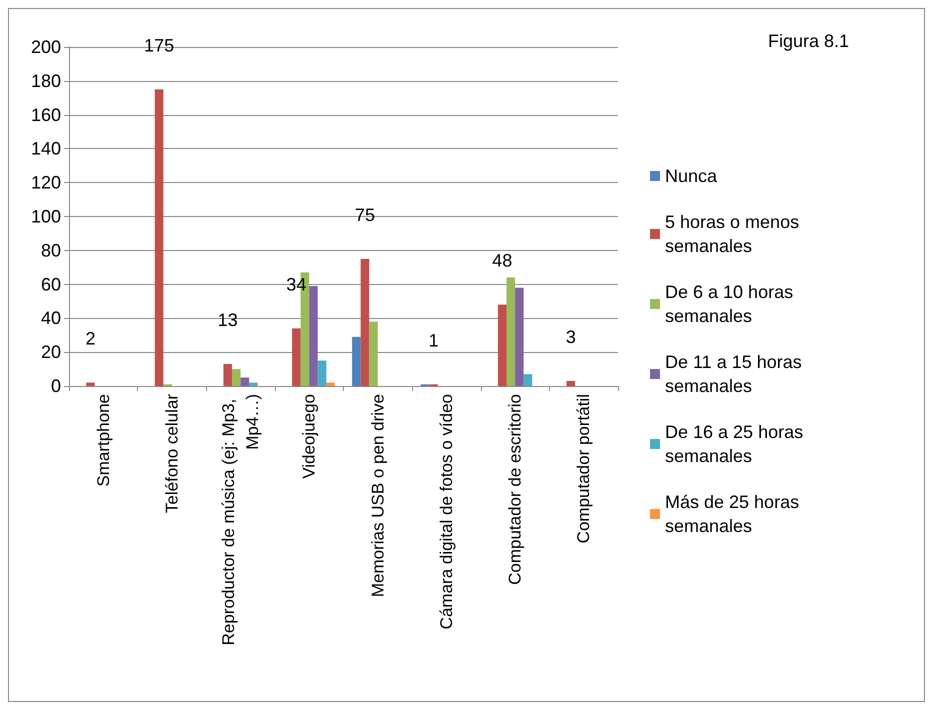 The image size is (933, 710). I want to click on y-tick-label: 160, so click(45, 114).